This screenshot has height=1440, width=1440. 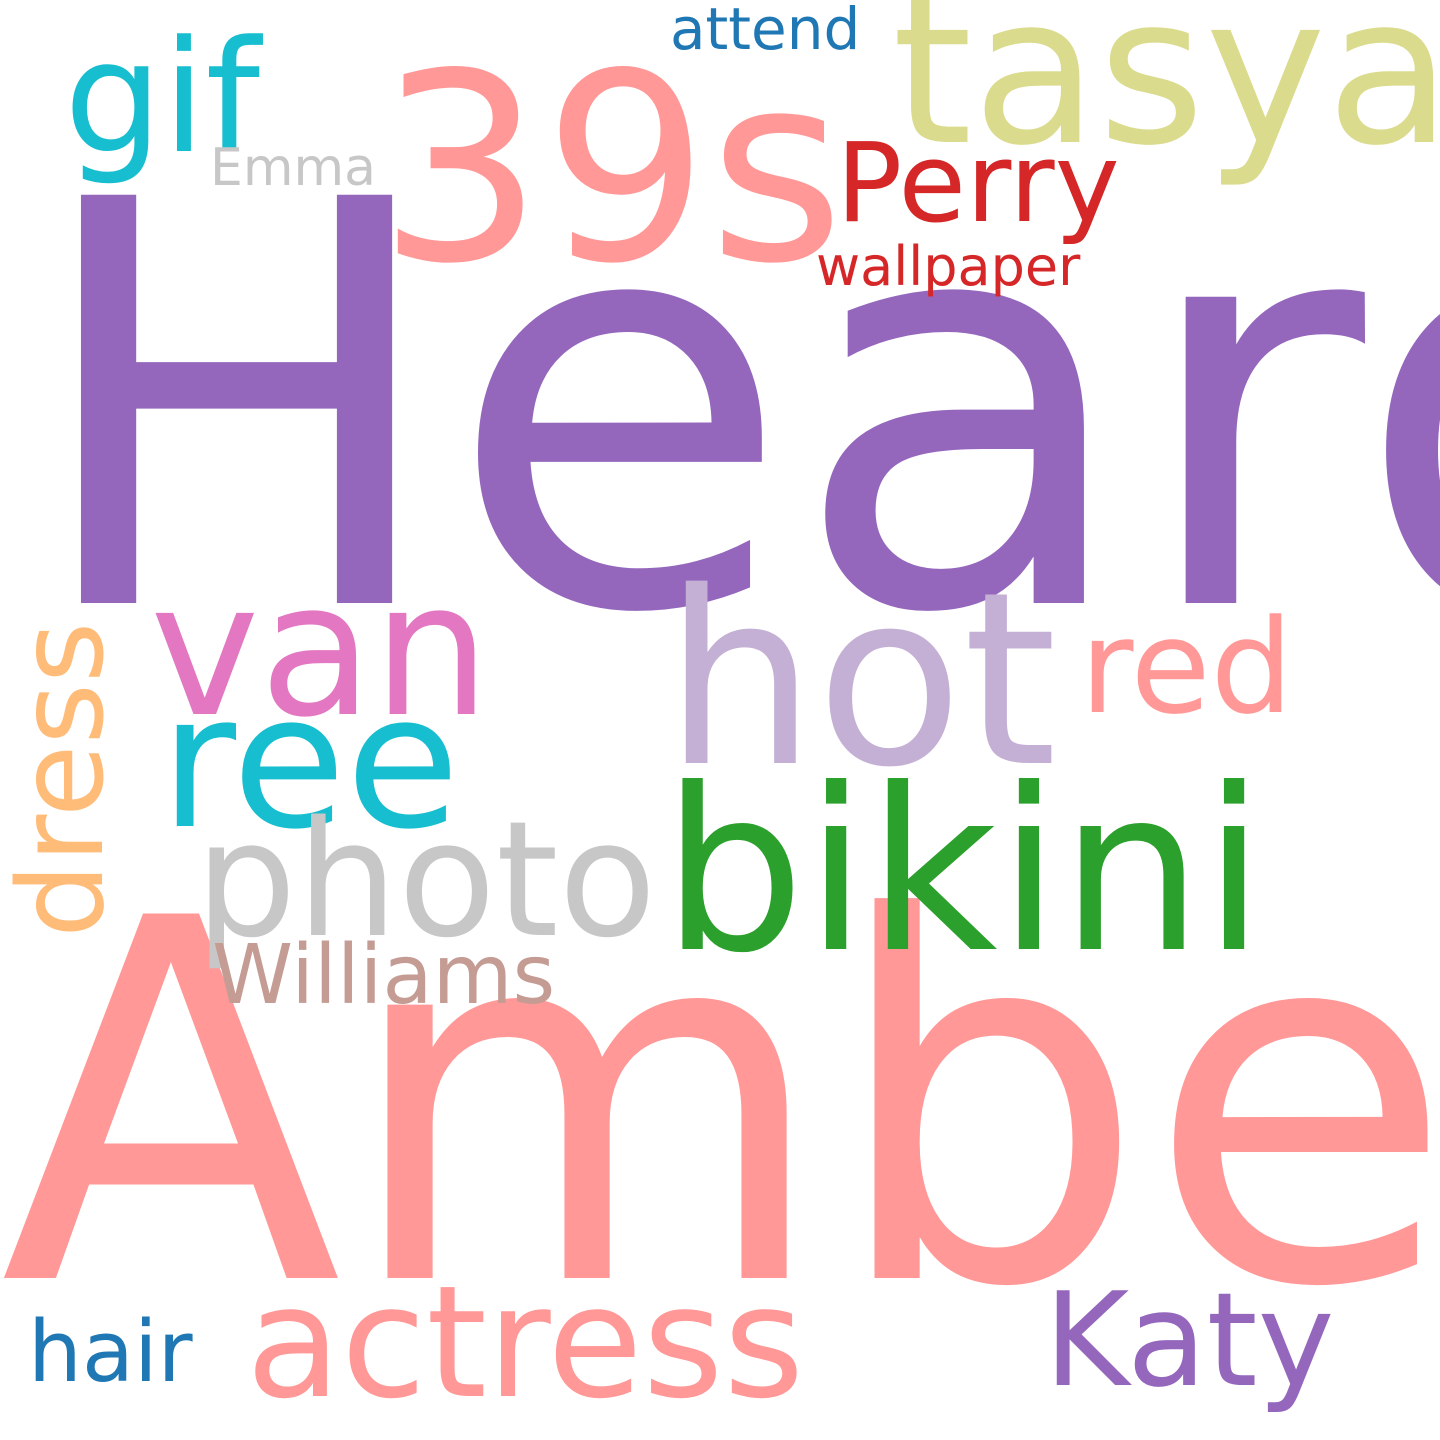 What do you see at coordinates (1166, 95) in the screenshot?
I see `word-tasya: tasya` at bounding box center [1166, 95].